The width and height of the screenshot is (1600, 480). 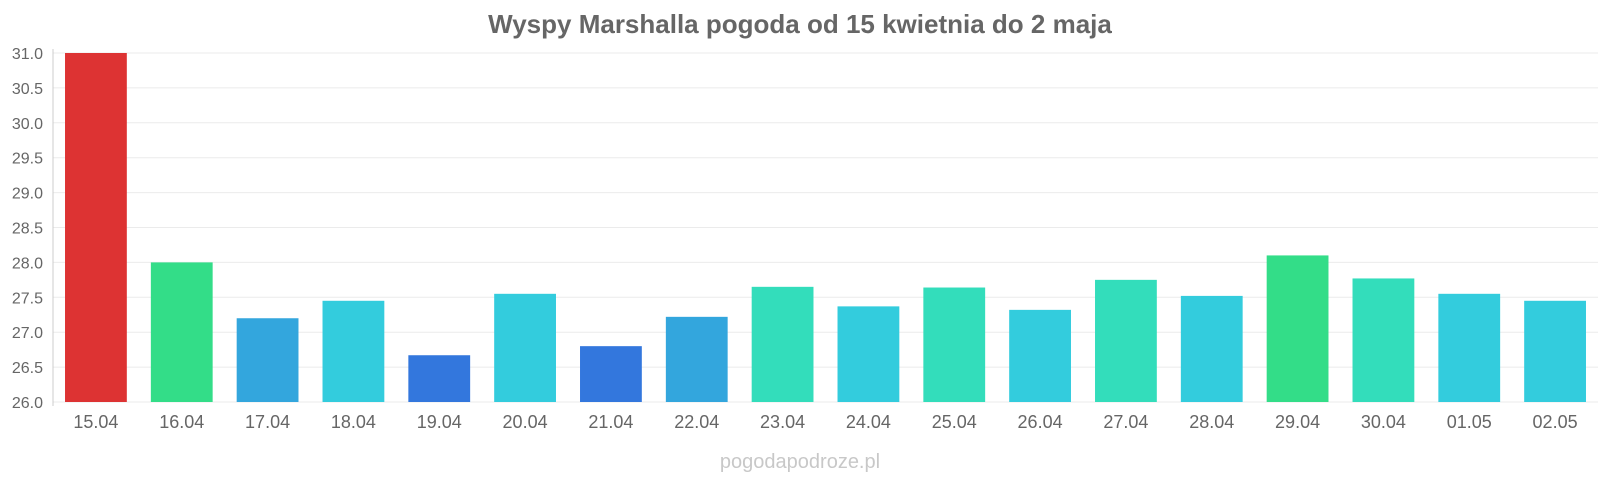 I want to click on bar-29.04, so click(x=1297, y=328).